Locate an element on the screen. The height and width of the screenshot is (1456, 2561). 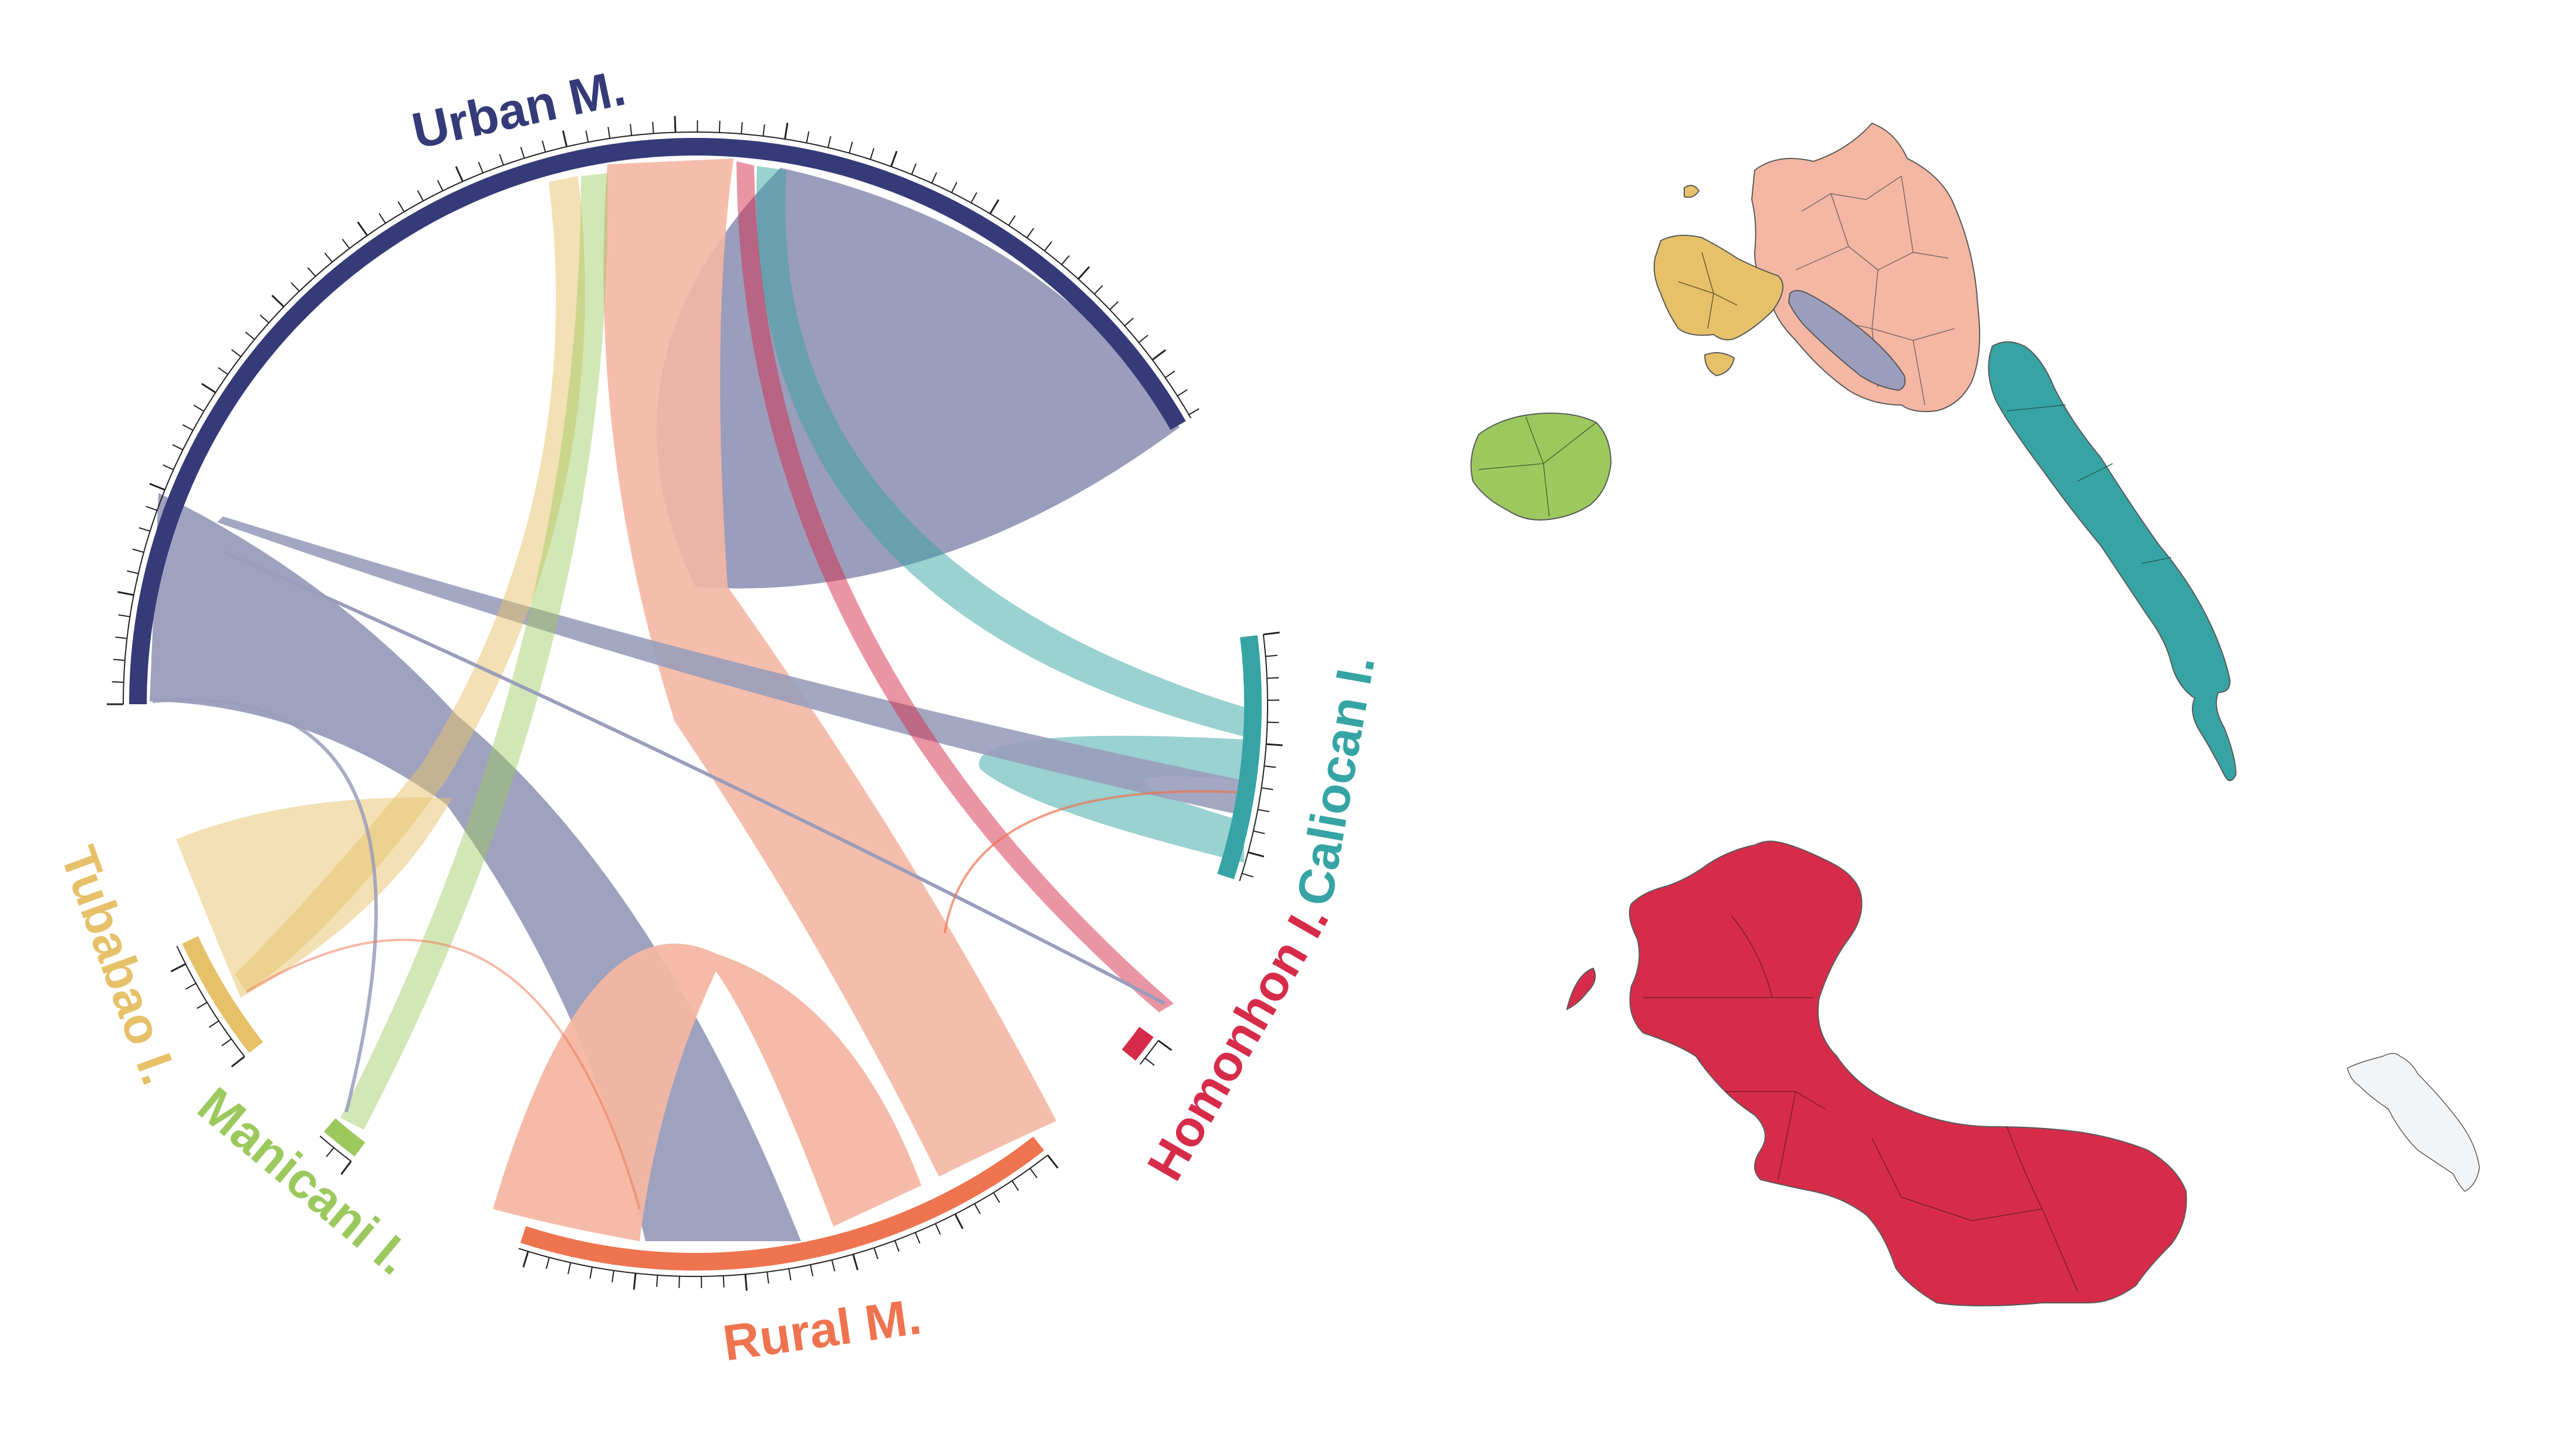
ribbon-caliocan-urban is located at coordinates (1000, 451).